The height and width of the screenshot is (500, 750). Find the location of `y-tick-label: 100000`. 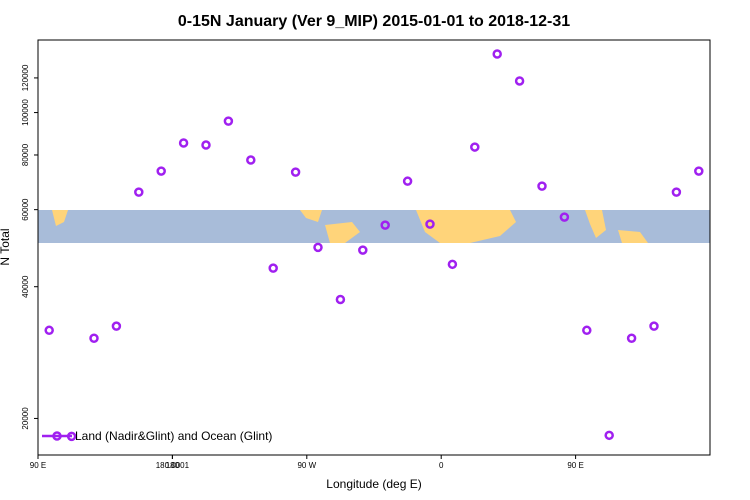

y-tick-label: 100000 is located at coordinates (25, 112).